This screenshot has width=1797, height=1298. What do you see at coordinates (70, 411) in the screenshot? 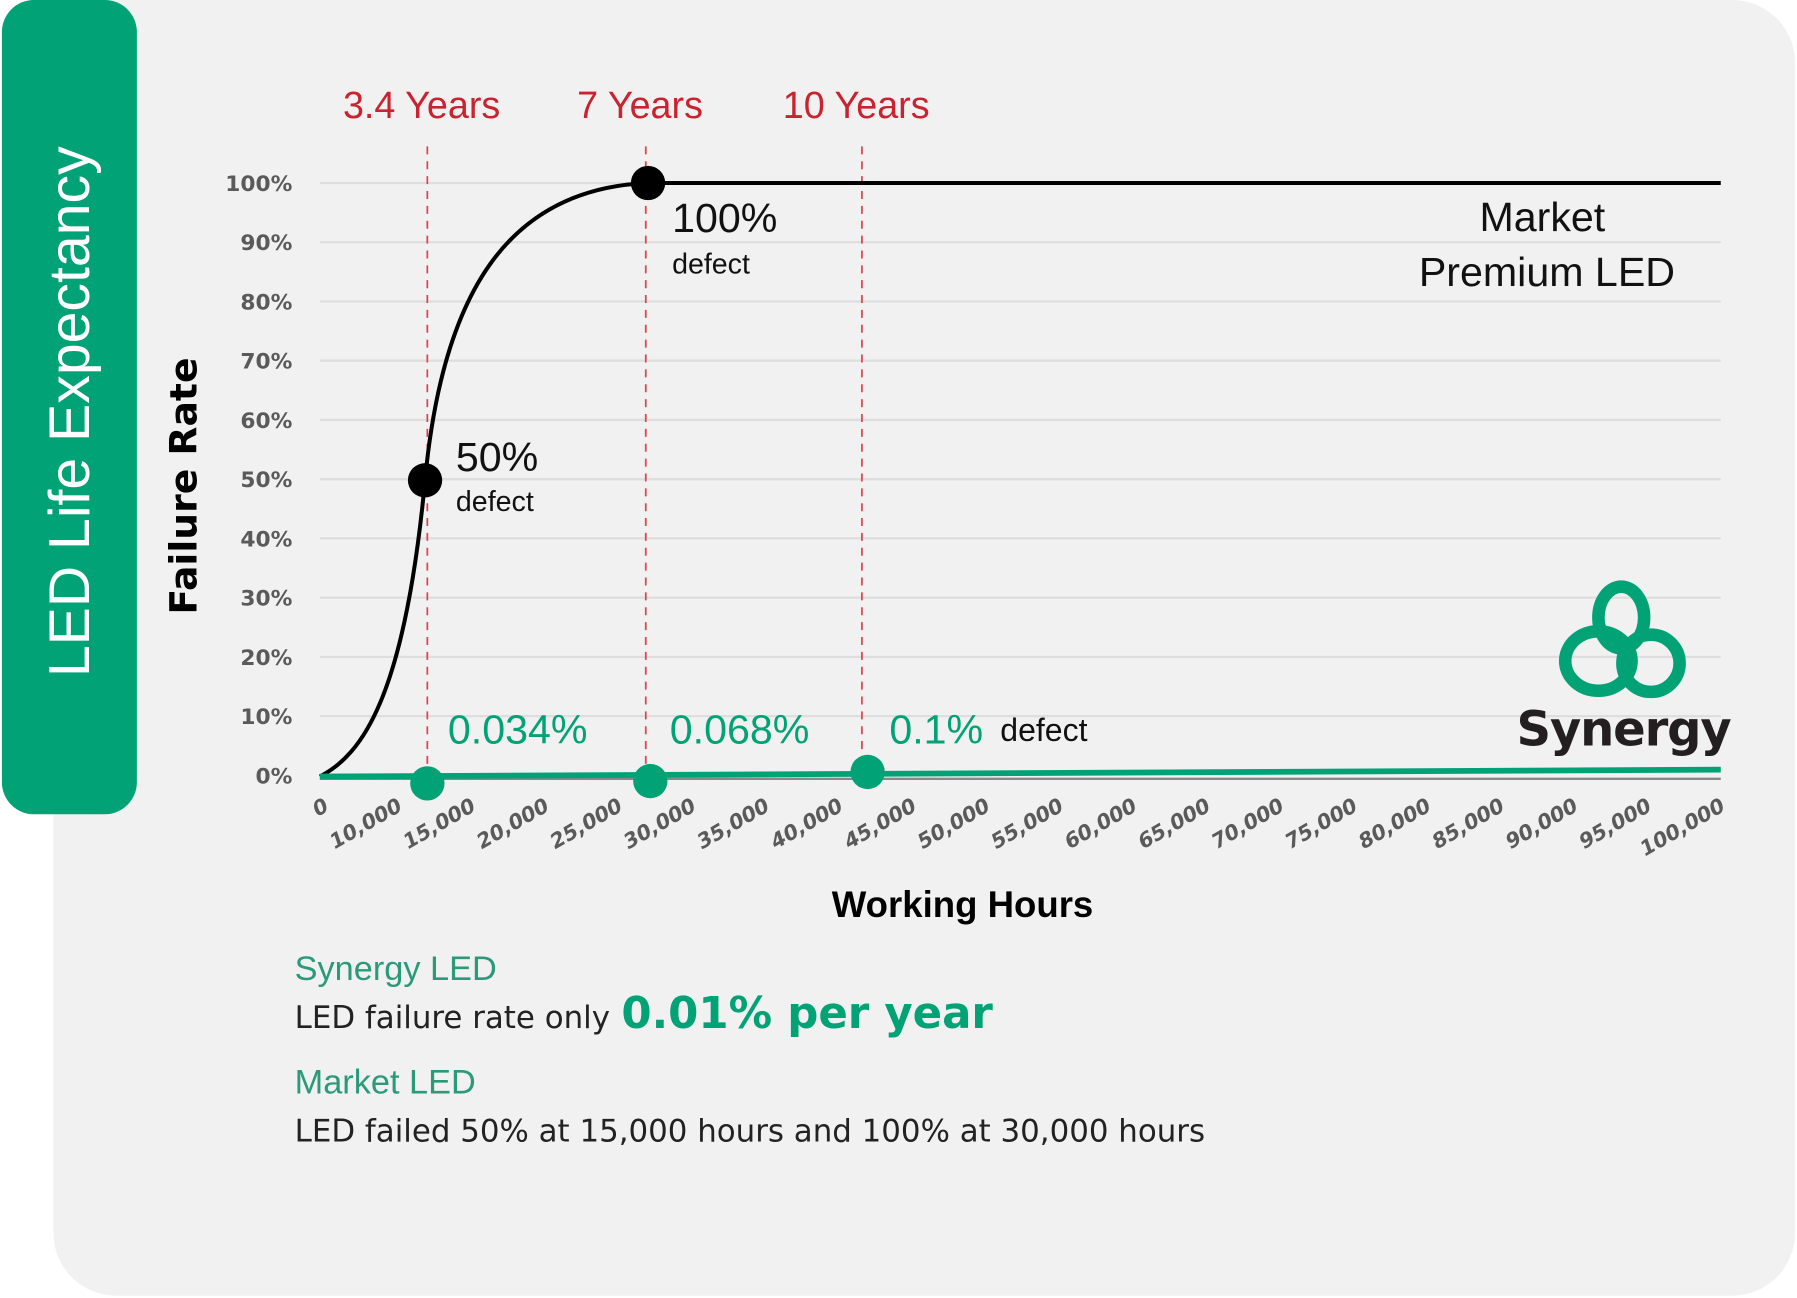
I see `side-title: LED Life Expectancy` at bounding box center [70, 411].